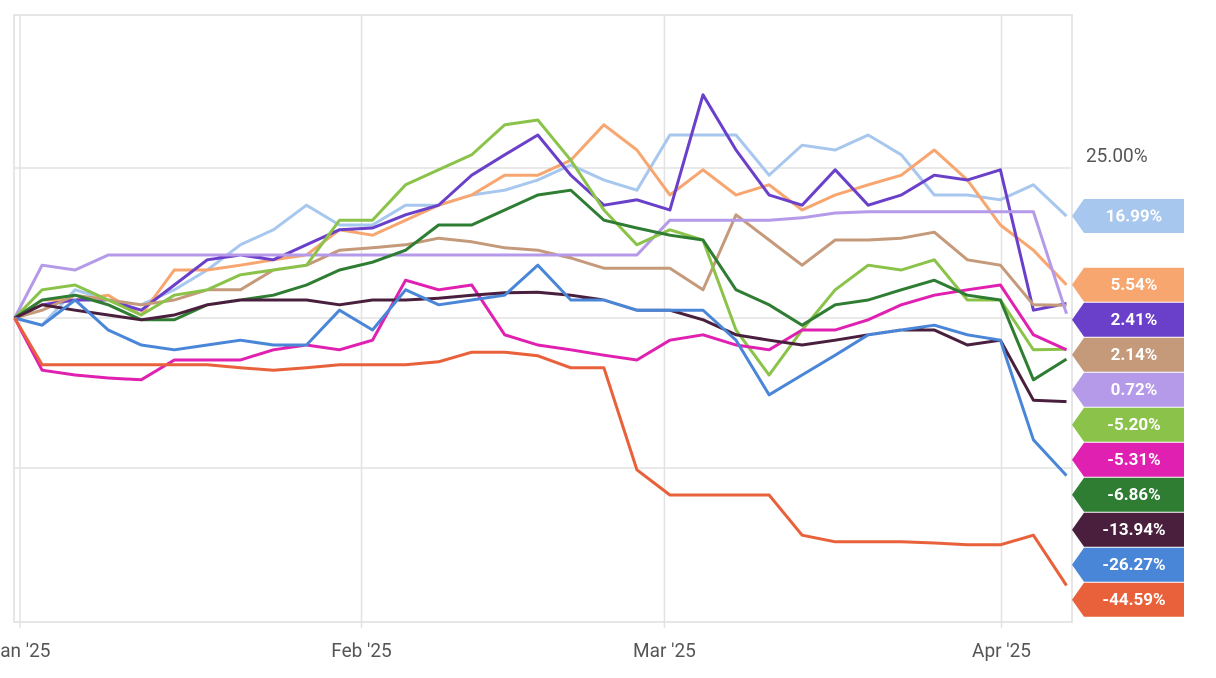 This screenshot has height=678, width=1216. What do you see at coordinates (1134, 285) in the screenshot?
I see `legend-label: 5.54%` at bounding box center [1134, 285].